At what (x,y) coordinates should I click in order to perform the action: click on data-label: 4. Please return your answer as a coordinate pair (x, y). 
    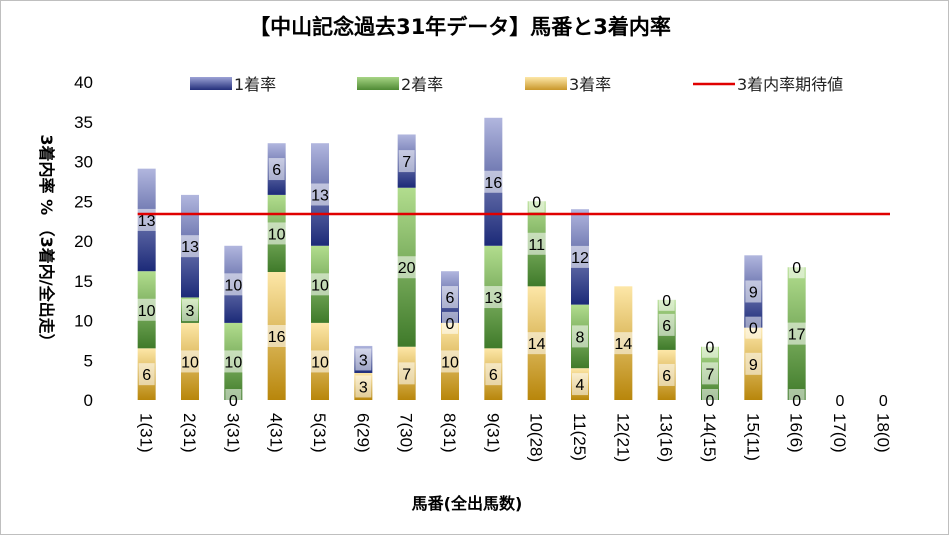
    Looking at the image, I should click on (580, 385).